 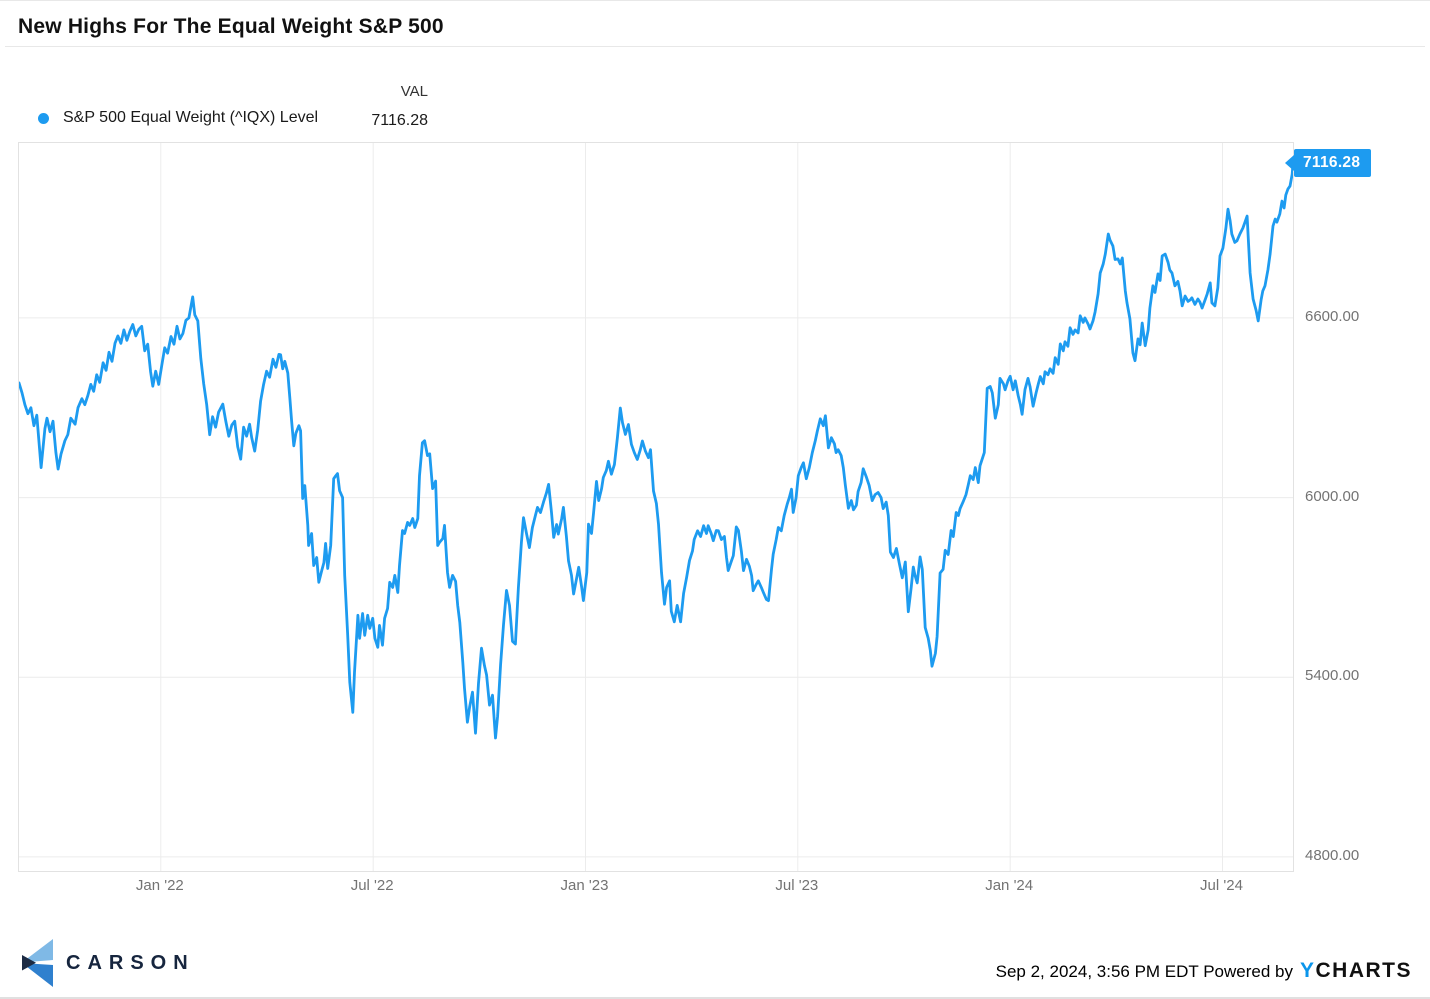 What do you see at coordinates (584, 885) in the screenshot?
I see `x-axis-label: Jan '23` at bounding box center [584, 885].